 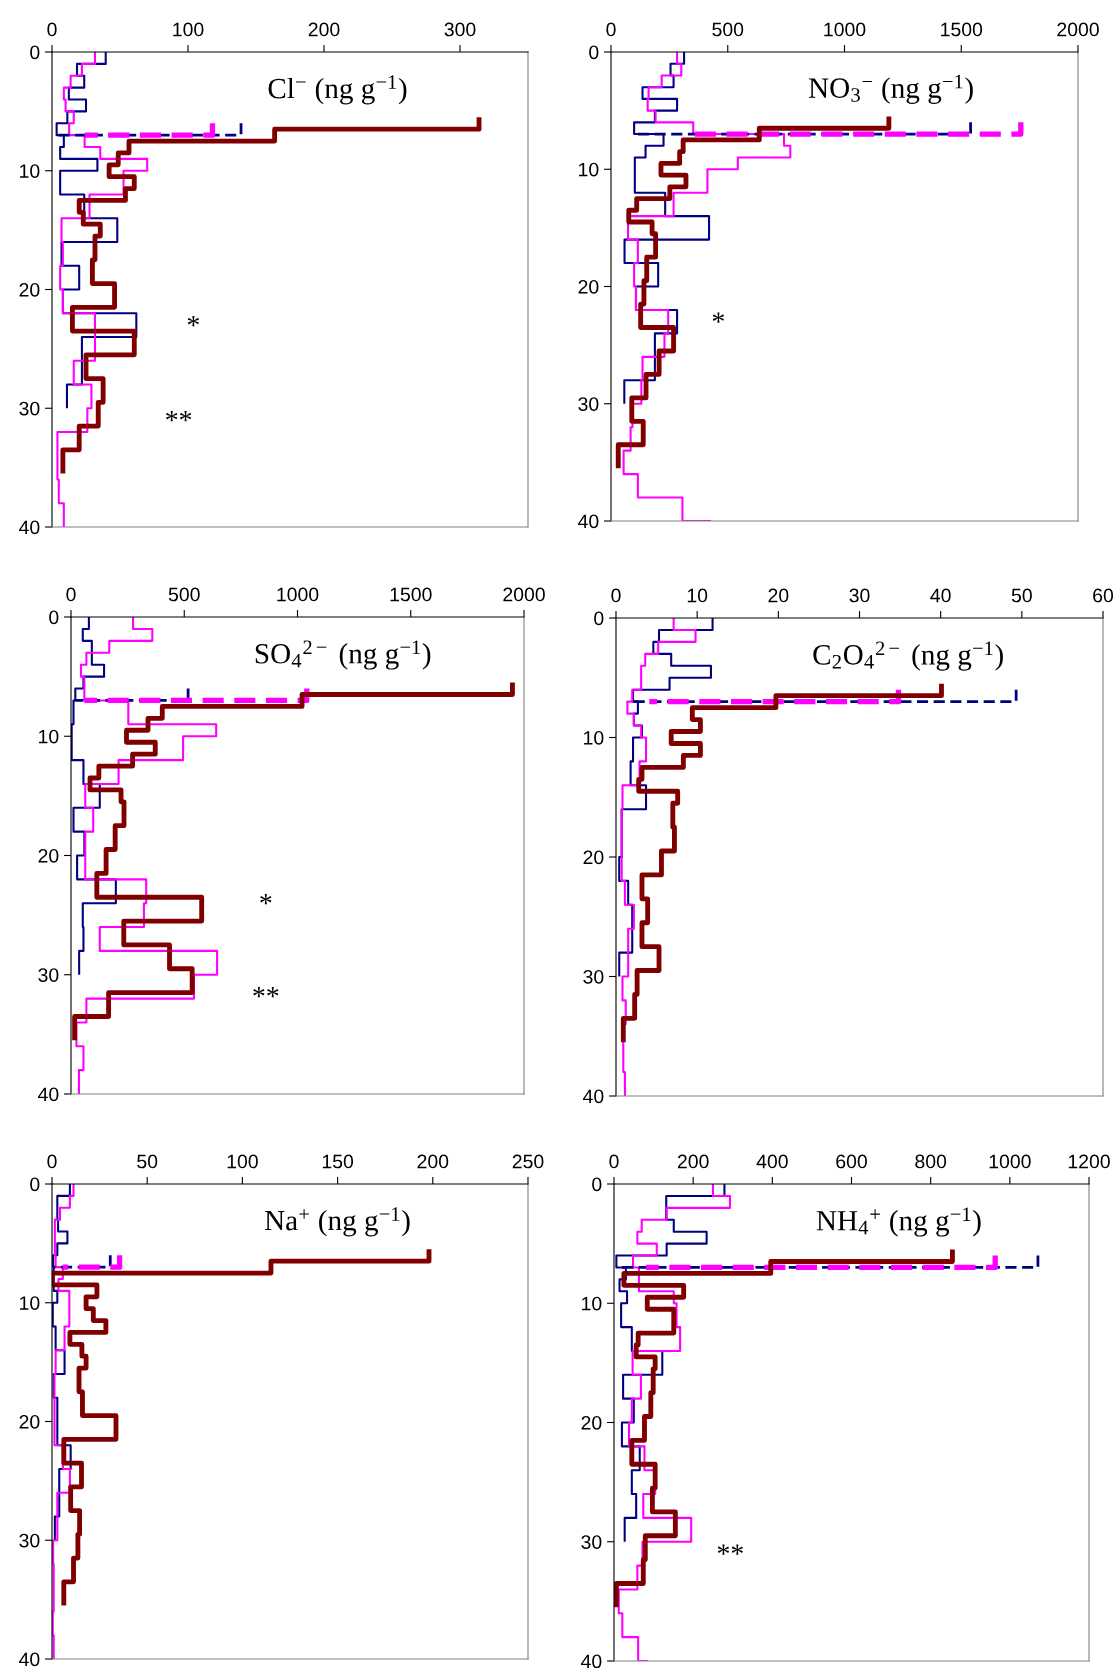 What do you see at coordinates (337, 1222) in the screenshot?
I see `text: Na$^{+}$ (ng g$^{−1}$)` at bounding box center [337, 1222].